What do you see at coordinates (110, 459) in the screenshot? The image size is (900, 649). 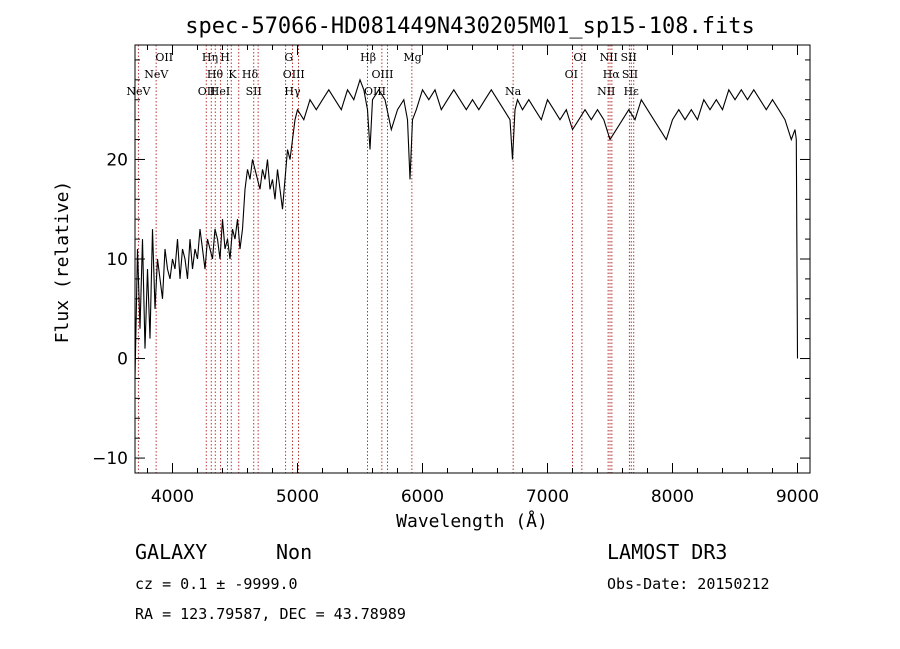 I see `y-tick-label: −10` at bounding box center [110, 459].